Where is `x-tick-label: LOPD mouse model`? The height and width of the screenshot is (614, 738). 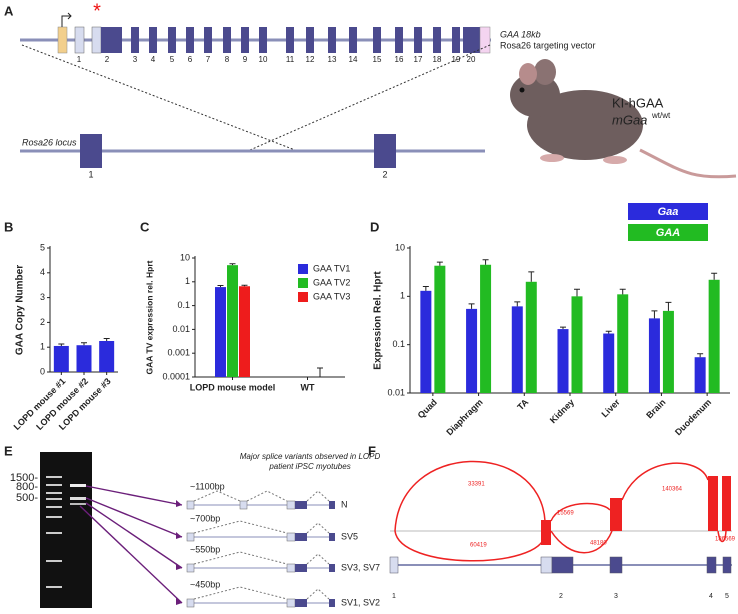
x-tick-label: LOPD mouse model is located at coordinates (233, 387).